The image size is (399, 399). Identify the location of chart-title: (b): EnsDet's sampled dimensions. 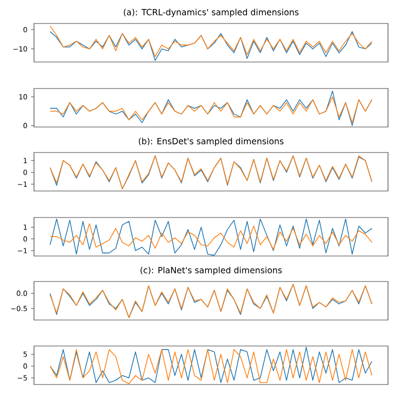
(211, 142).